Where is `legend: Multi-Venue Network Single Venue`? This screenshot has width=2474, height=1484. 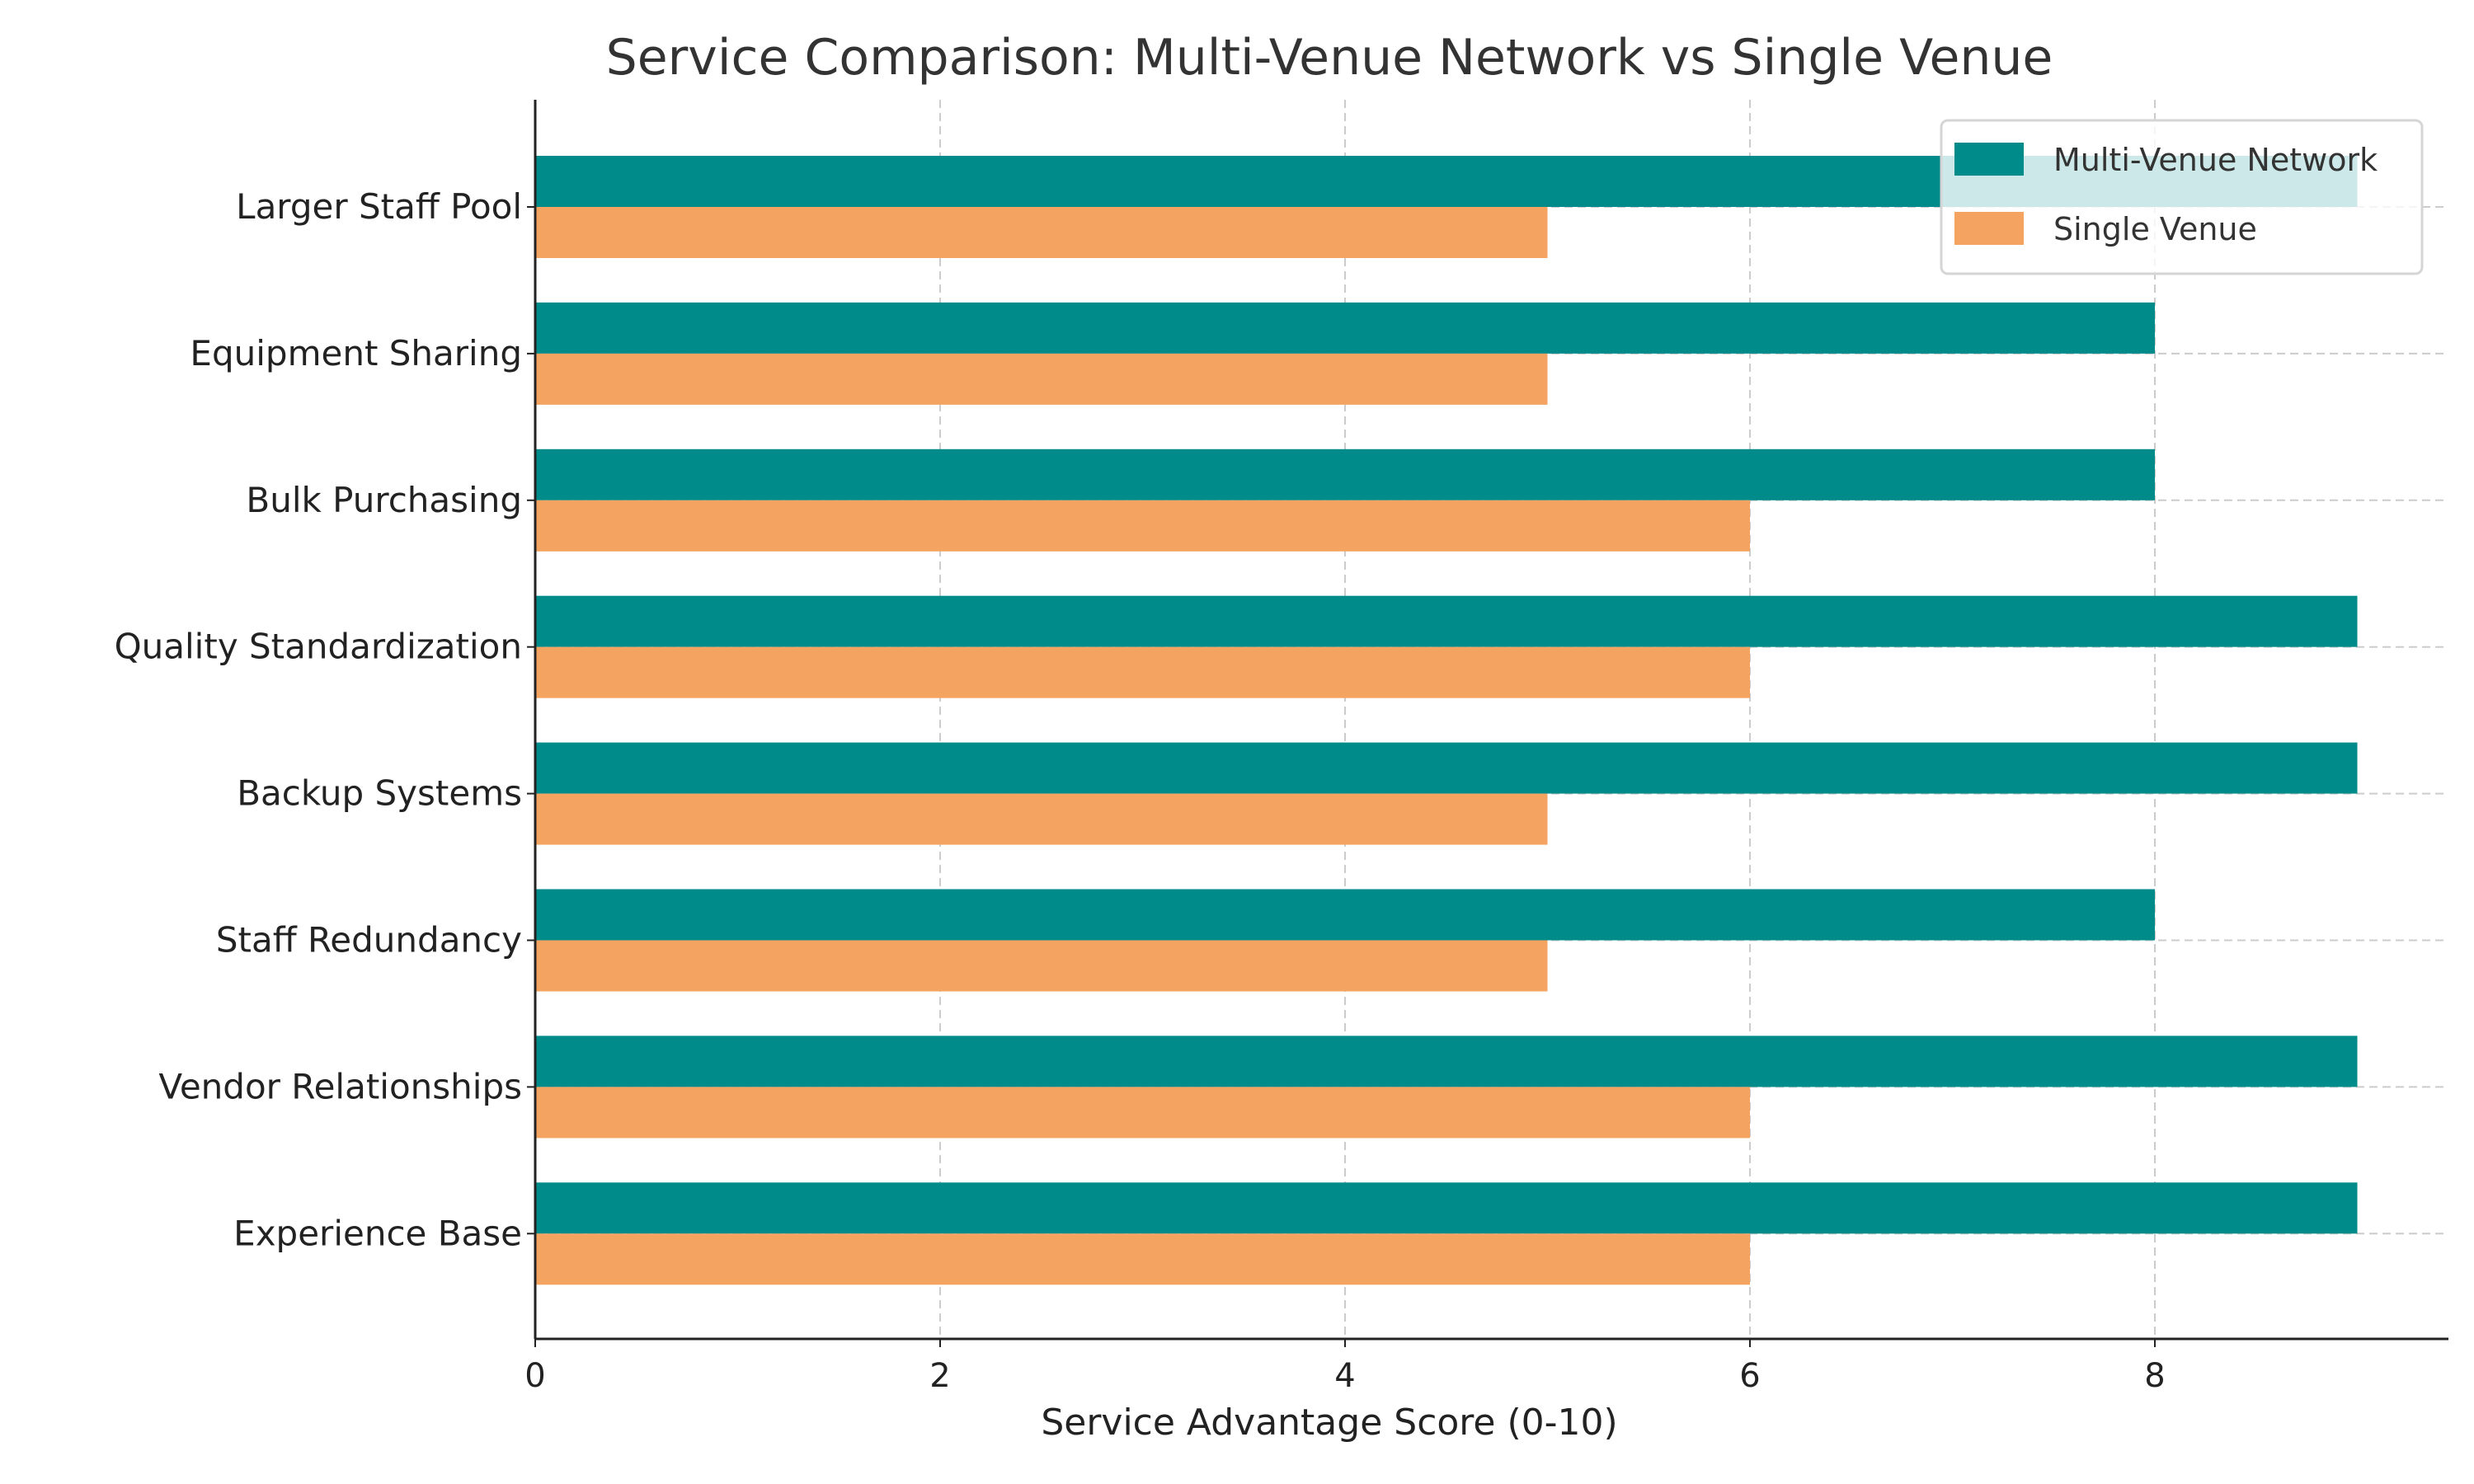 legend: Multi-Venue Network Single Venue is located at coordinates (2182, 197).